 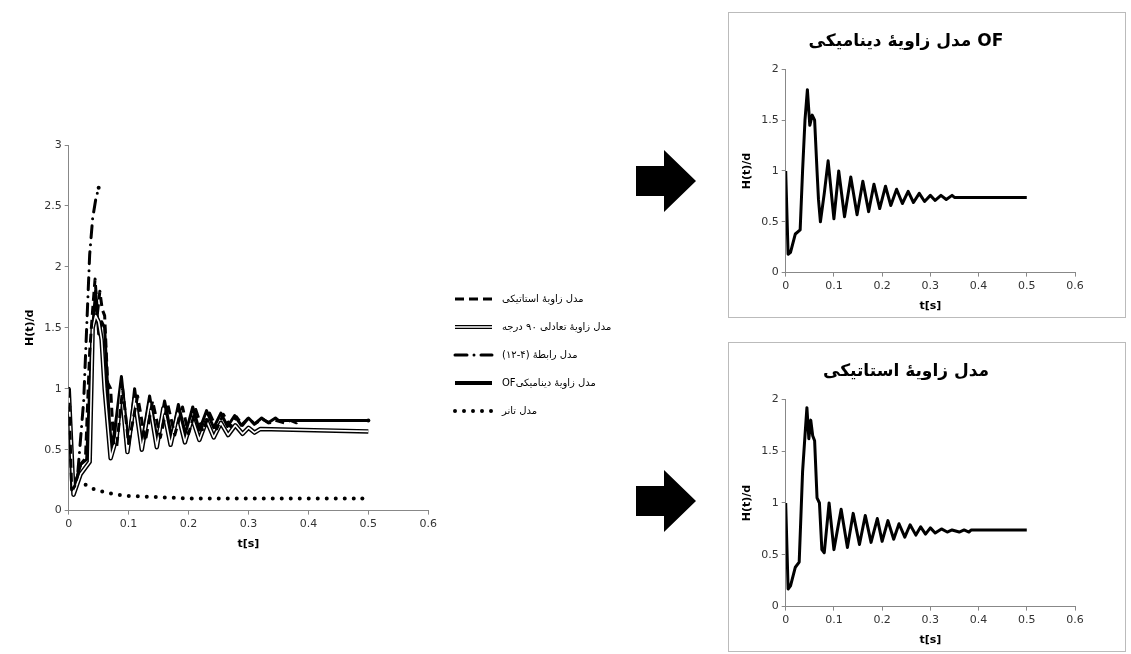 What do you see at coordinates (540, 355) in the screenshot?
I see `legend-label: مدل رابطهٔ (۴-۱۲)` at bounding box center [540, 355].